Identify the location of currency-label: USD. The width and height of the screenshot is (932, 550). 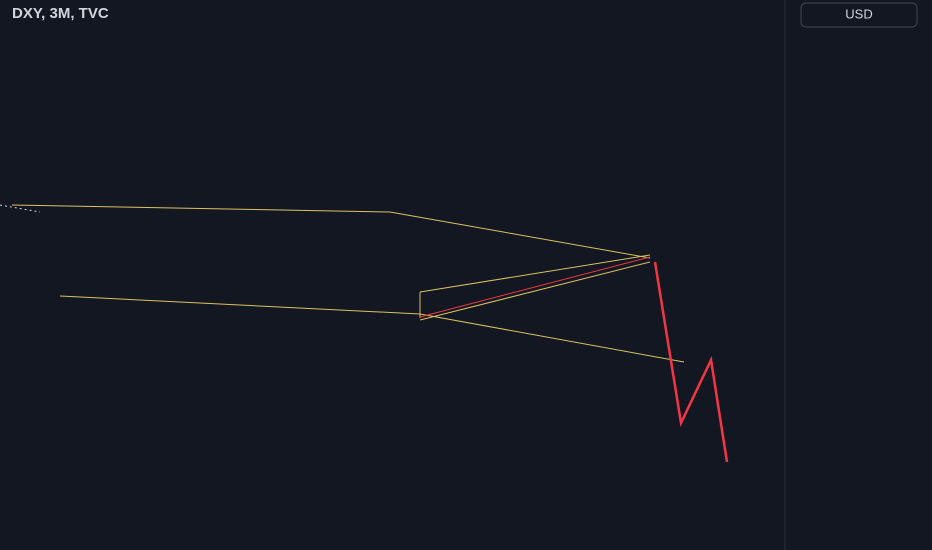
(858, 13).